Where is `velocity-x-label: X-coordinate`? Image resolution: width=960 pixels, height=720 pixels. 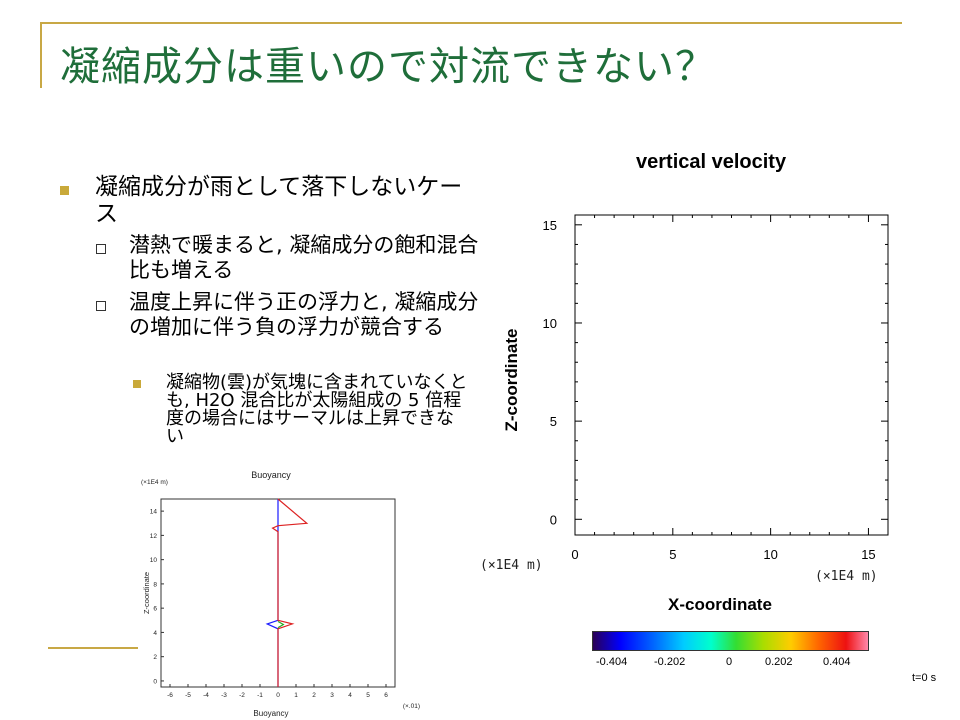
velocity-x-label: X-coordinate is located at coordinates (720, 604).